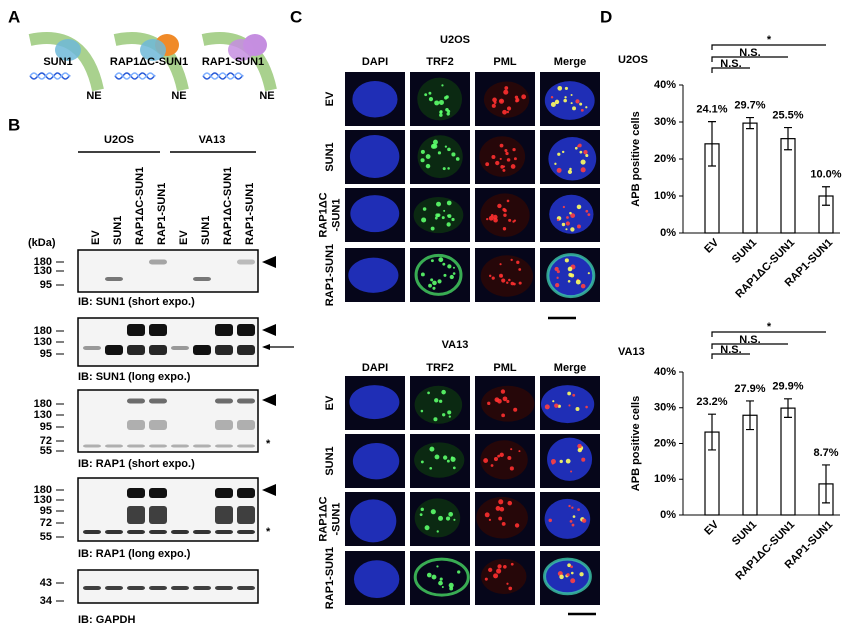 This screenshot has height=629, width=850. Describe the element at coordinates (668, 233) in the screenshot. I see `y-tick-label: 0%` at that location.